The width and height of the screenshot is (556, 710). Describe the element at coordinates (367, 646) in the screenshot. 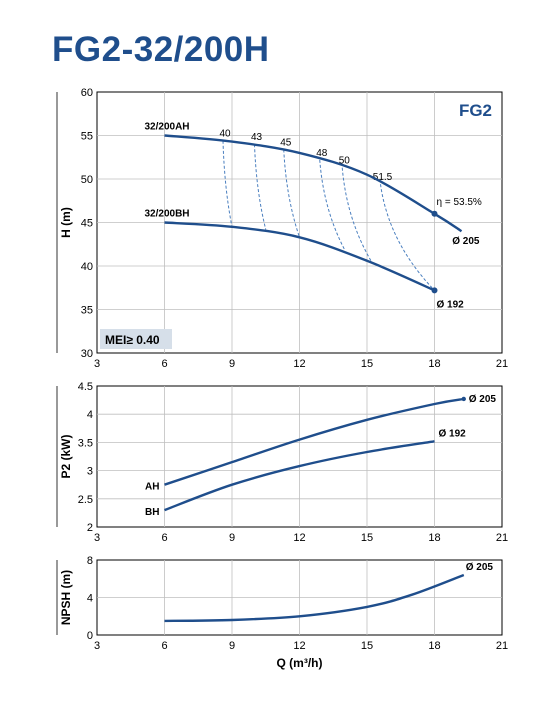

I see `npsh-xtick-label: 15` at that location.